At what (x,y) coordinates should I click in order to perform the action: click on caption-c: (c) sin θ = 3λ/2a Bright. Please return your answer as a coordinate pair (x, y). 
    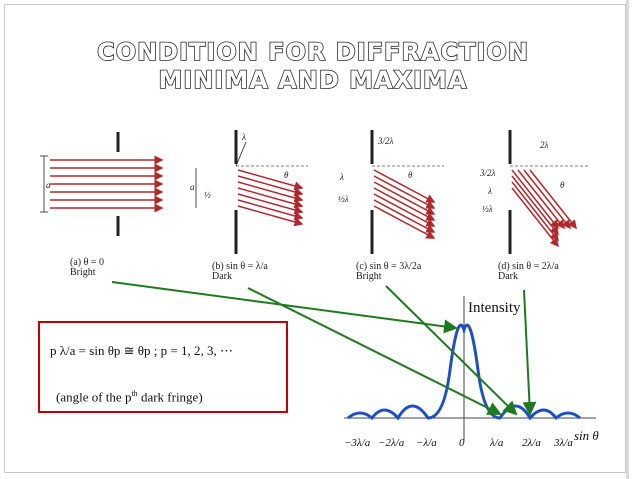
    Looking at the image, I should click on (389, 271).